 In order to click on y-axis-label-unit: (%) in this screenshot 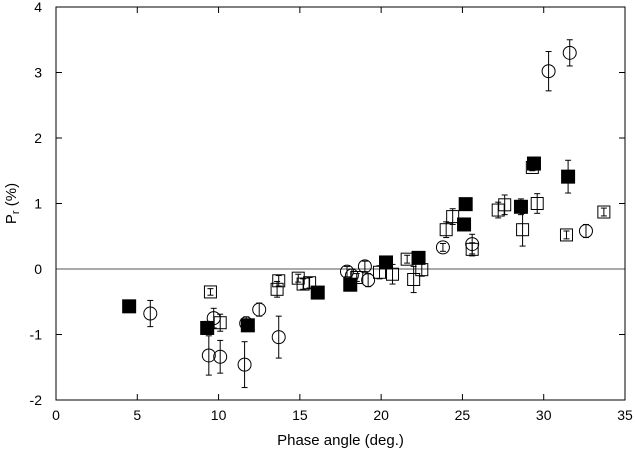, I will do `click(11, 197)`.